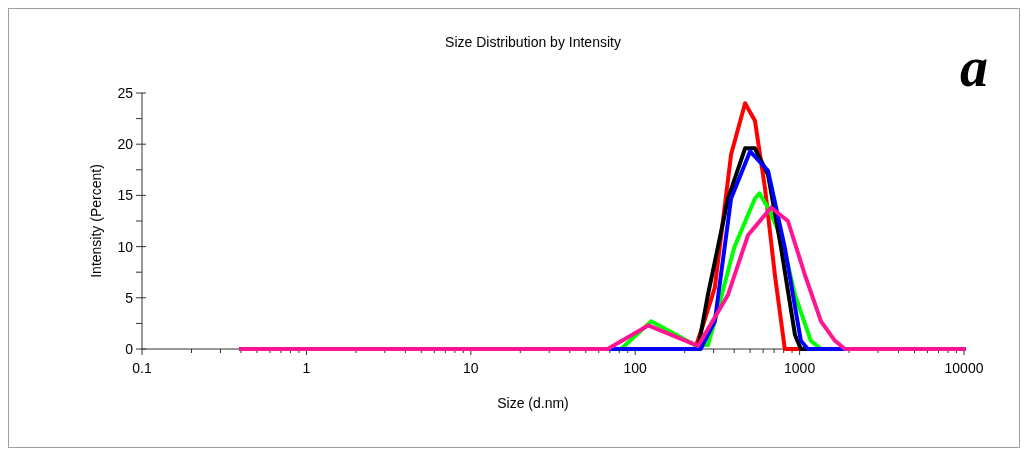  Describe the element at coordinates (125, 246) in the screenshot. I see `y-tick-label: 10` at that location.